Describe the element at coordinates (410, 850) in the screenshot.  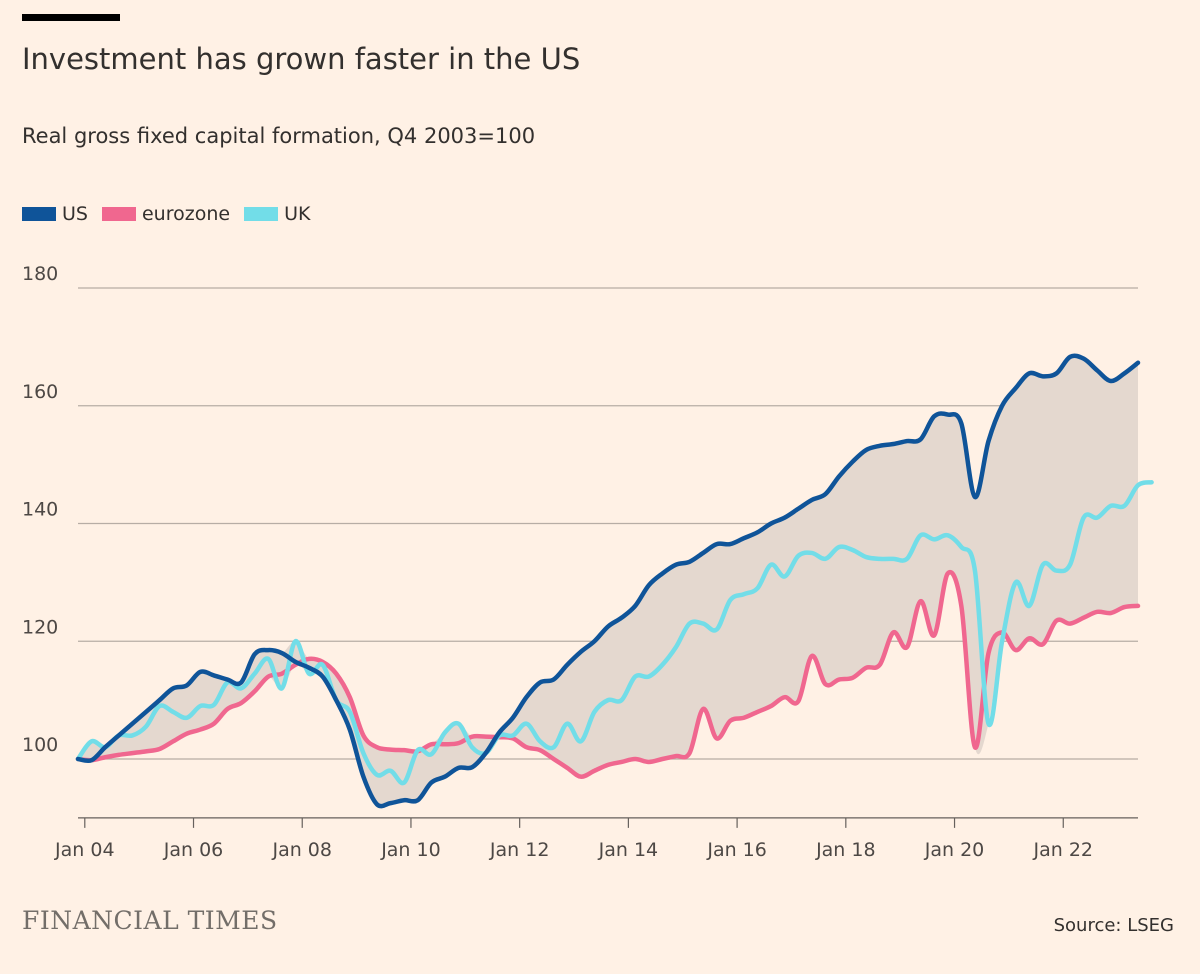
I see `x-tick-label: Jan 10` at that location.